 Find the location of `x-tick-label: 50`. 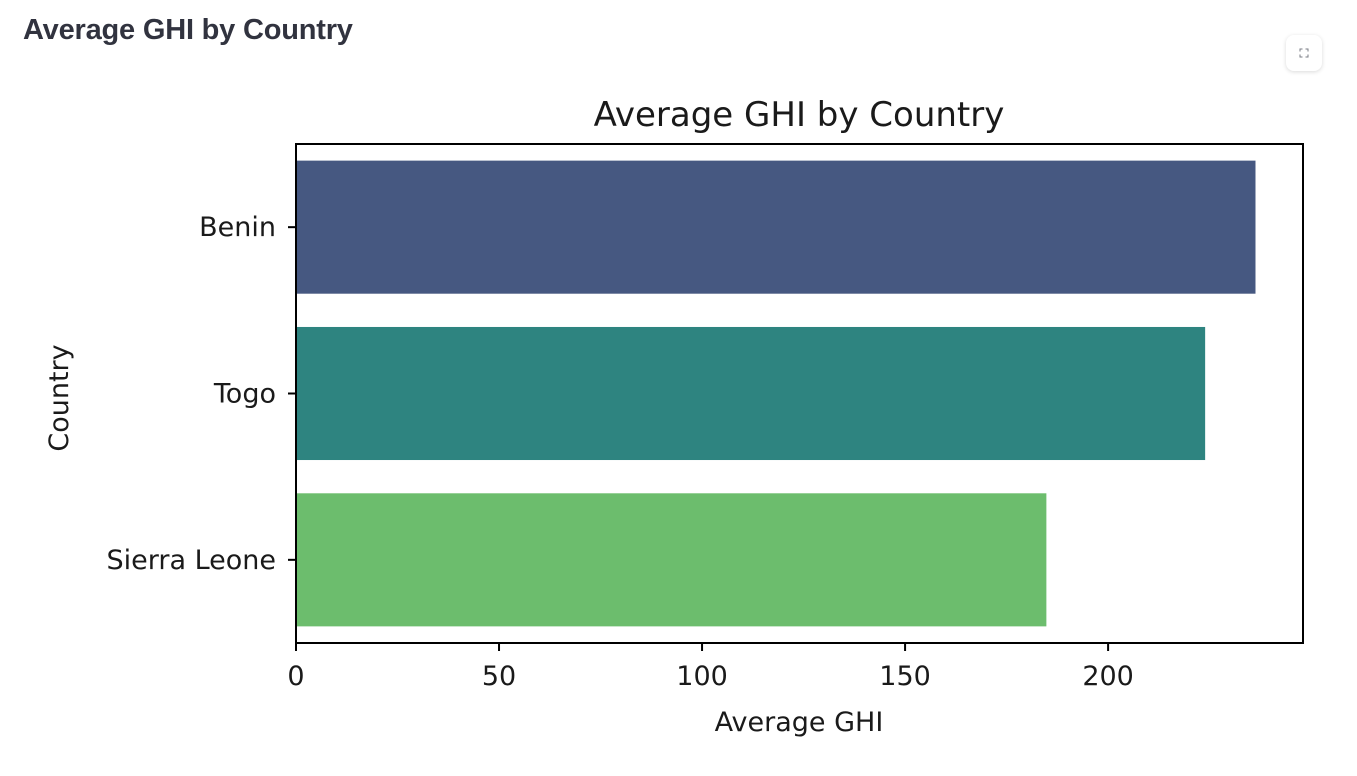

x-tick-label: 50 is located at coordinates (499, 676).